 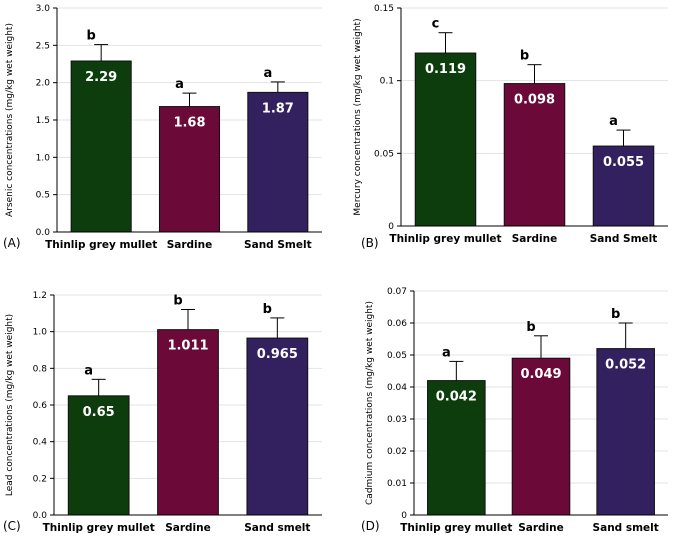 I want to click on panel-b-ytick-label: 0, so click(x=391, y=227).